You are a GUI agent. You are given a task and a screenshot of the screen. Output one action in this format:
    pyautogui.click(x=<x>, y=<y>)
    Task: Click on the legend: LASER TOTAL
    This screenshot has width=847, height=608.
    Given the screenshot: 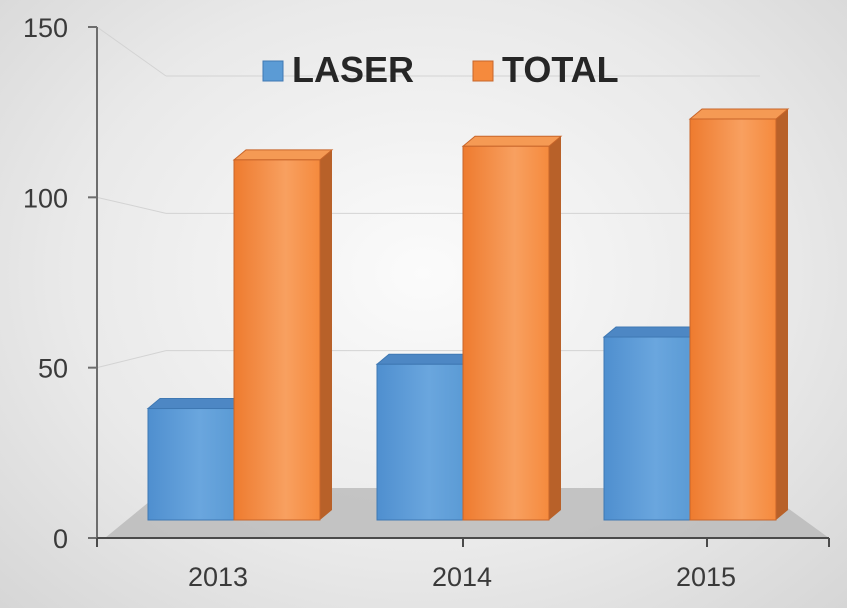 What is the action you would take?
    pyautogui.click(x=440, y=69)
    